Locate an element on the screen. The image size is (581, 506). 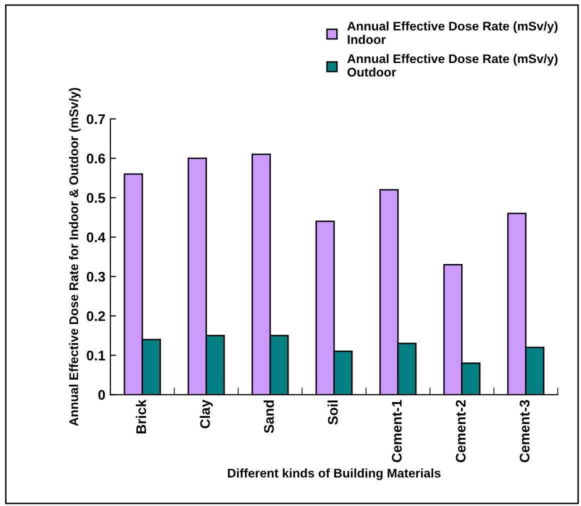
y-tick-label: 0.1 is located at coordinates (96, 355).